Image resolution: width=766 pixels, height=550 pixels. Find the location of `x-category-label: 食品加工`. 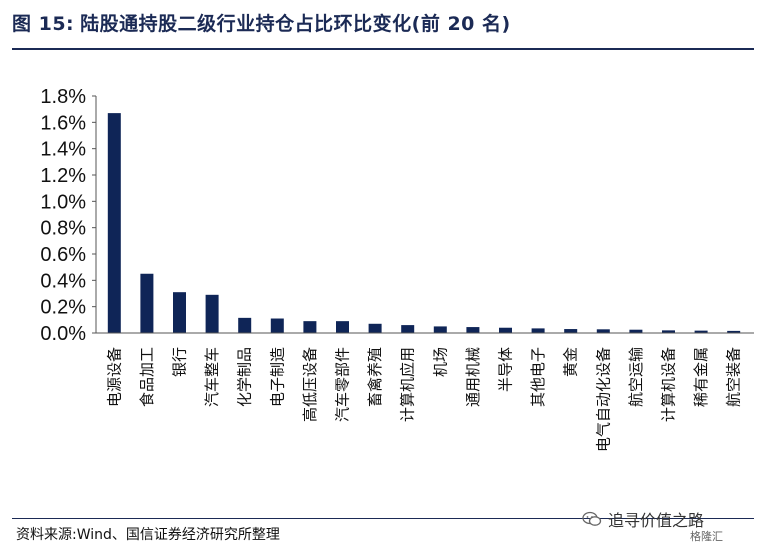

x-category-label: 食品加工 is located at coordinates (147, 377).